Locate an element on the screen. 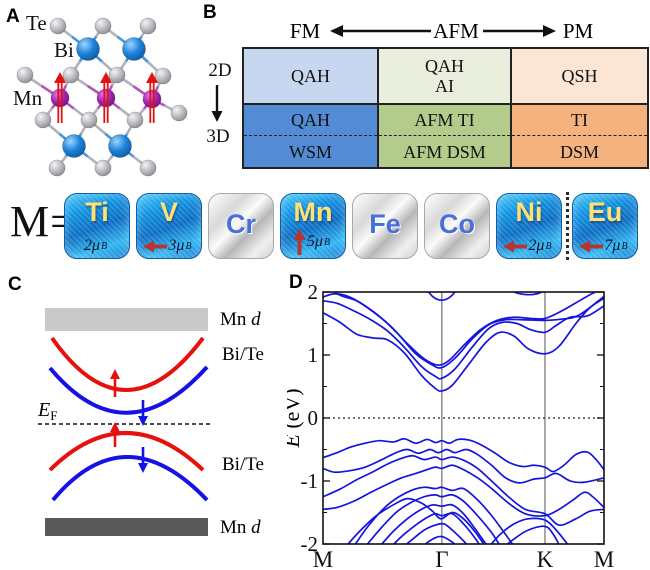 The height and width of the screenshot is (570, 650). conduction-band-spin-up is located at coordinates (127, 364).